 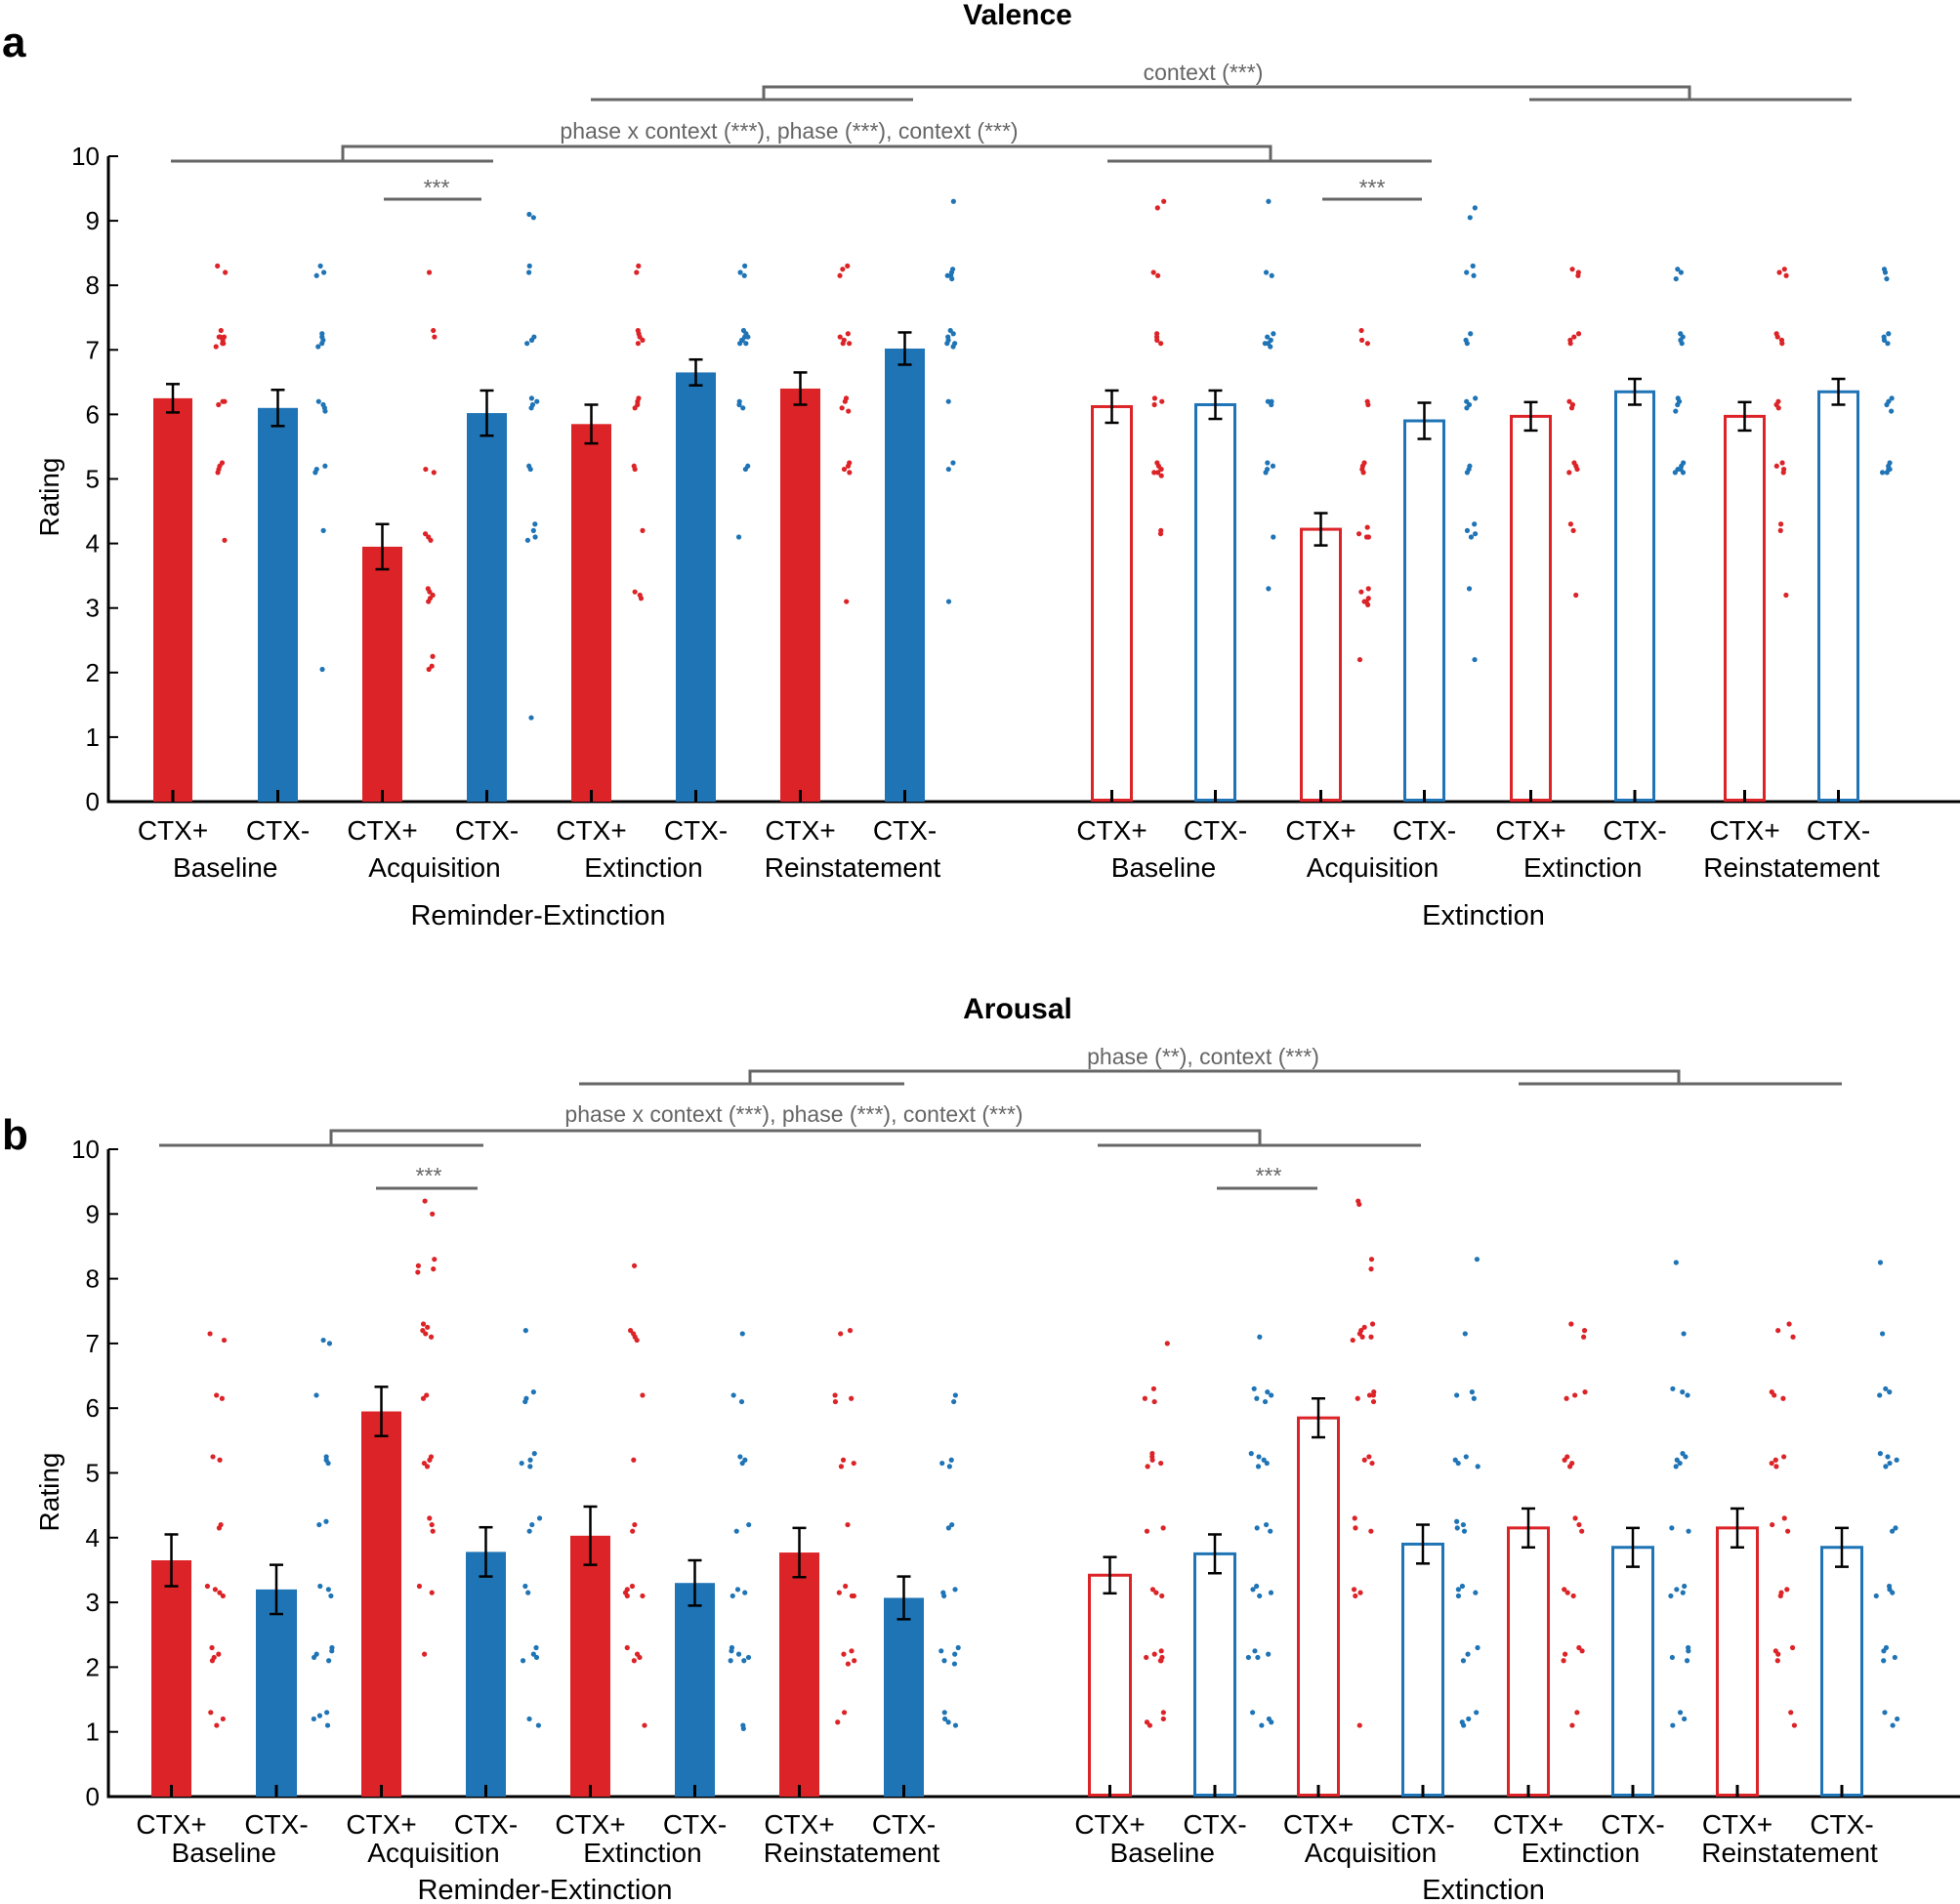 What do you see at coordinates (1581, 1853) in the screenshot?
I see `phase-label: Extinction` at bounding box center [1581, 1853].